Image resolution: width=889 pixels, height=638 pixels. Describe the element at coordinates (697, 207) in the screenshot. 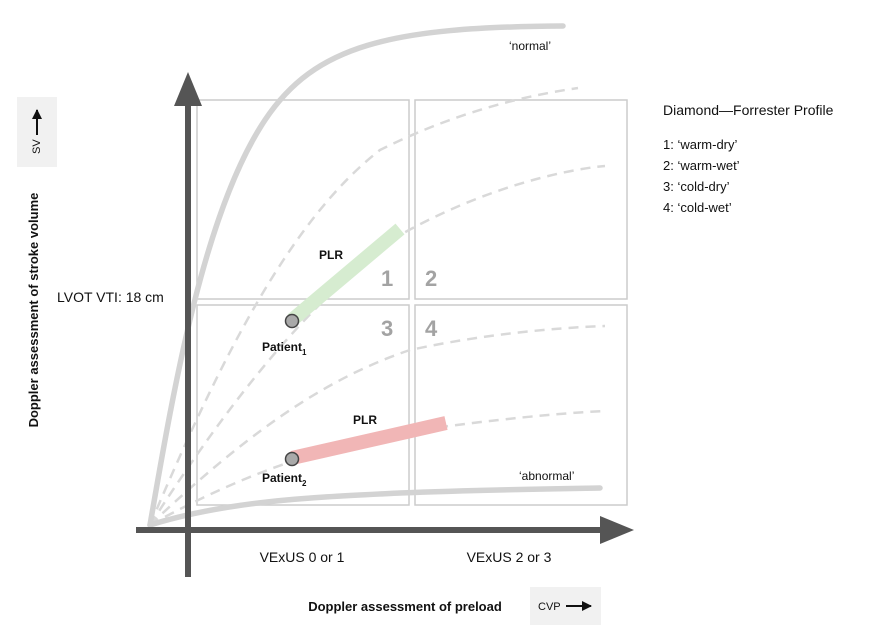

I see `legend-item-4: 4: ‘cold-wet’` at that location.